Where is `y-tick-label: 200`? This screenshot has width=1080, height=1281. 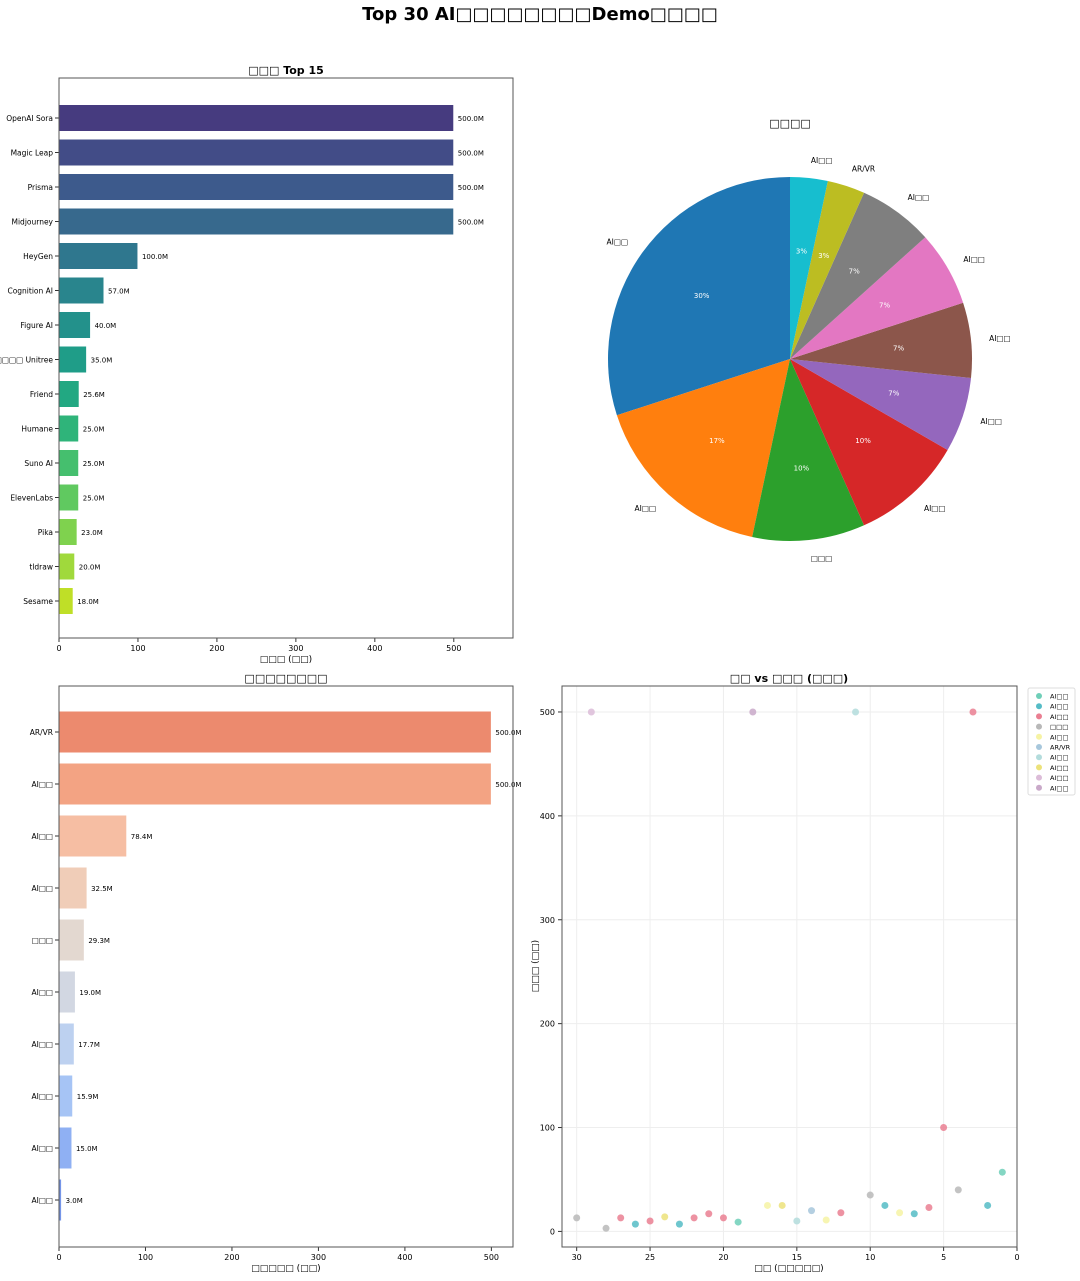
y-tick-label: 200 is located at coordinates (547, 1024).